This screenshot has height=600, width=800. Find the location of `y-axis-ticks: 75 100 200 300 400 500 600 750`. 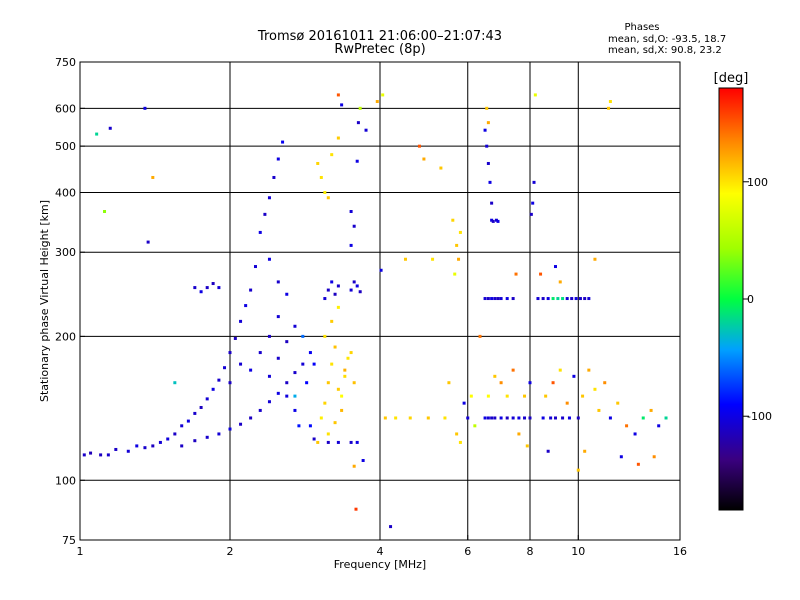

y-axis-ticks: 75 100 200 300 400 500 600 750 is located at coordinates (70, 301).